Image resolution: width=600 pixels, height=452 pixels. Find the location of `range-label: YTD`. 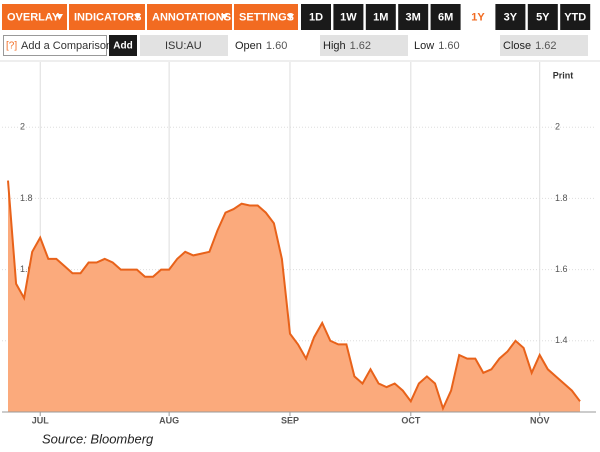

range-label: YTD is located at coordinates (575, 17).